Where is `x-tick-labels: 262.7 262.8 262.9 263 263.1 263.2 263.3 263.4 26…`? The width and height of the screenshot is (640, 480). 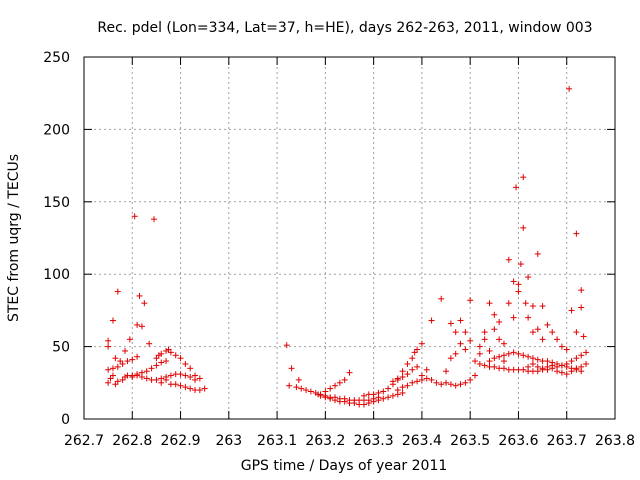
x-tick-labels: 262.7 262.8 262.9 263 263.1 263.2 263.3 263.4 26… is located at coordinates (349, 441).